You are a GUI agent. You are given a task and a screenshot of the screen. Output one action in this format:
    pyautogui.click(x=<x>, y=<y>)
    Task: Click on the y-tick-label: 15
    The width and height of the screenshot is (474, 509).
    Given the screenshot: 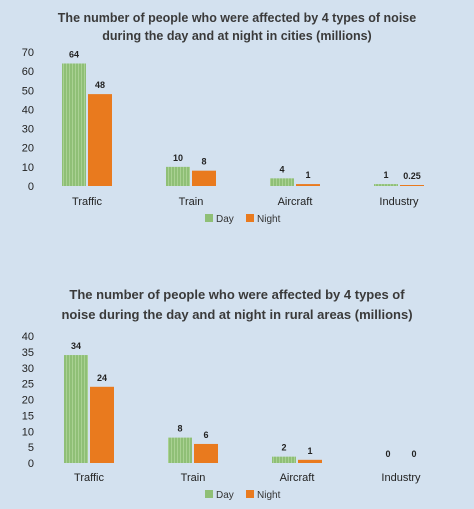 What is the action you would take?
    pyautogui.click(x=28, y=416)
    